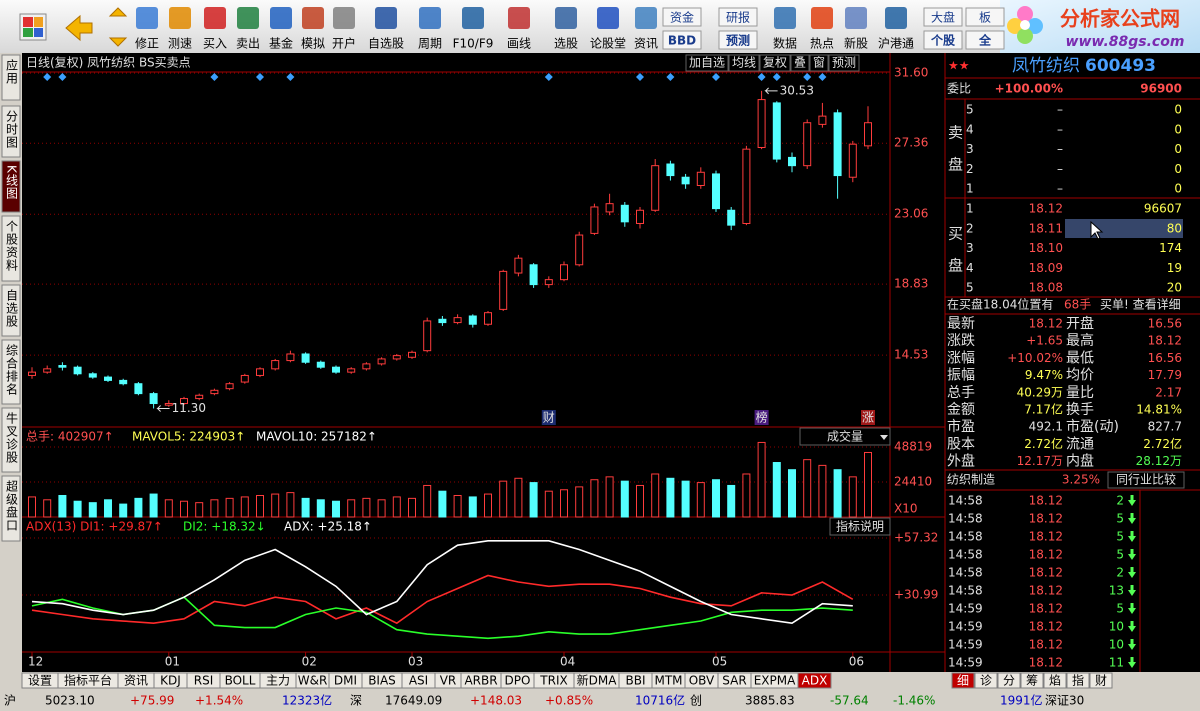  What do you see at coordinates (744, 63) in the screenshot?
I see `chart-button-label: 均线` at bounding box center [744, 63].